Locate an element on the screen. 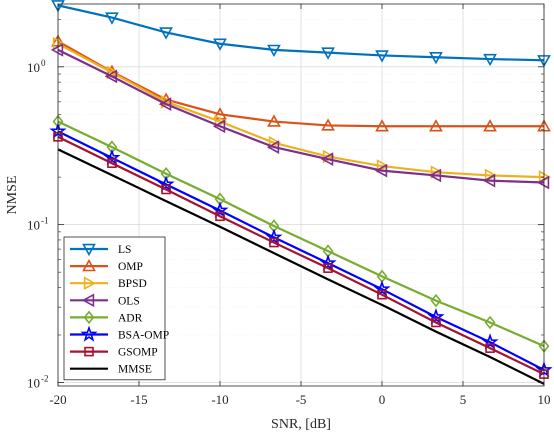 This screenshot has height=434, width=554. legend-label-bsa-omp: BSA-OMP is located at coordinates (143, 336).